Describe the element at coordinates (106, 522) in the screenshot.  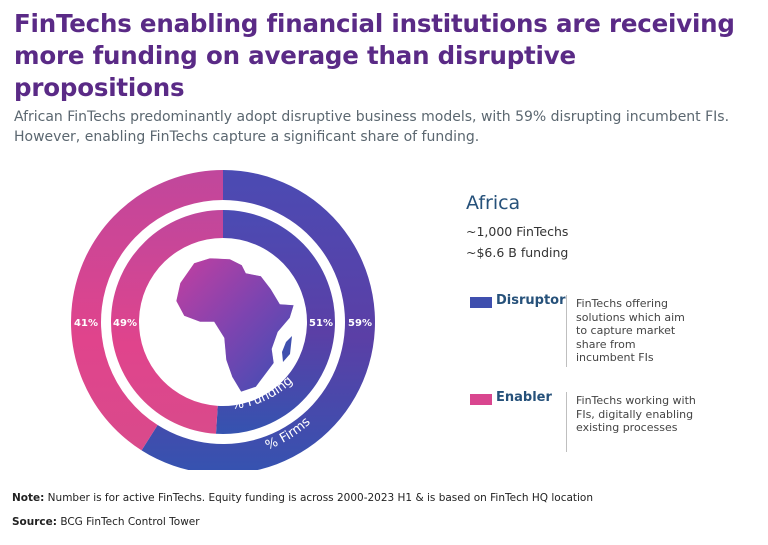
I see `footnote-source: Source: BCG FinTech Control Tower` at that location.